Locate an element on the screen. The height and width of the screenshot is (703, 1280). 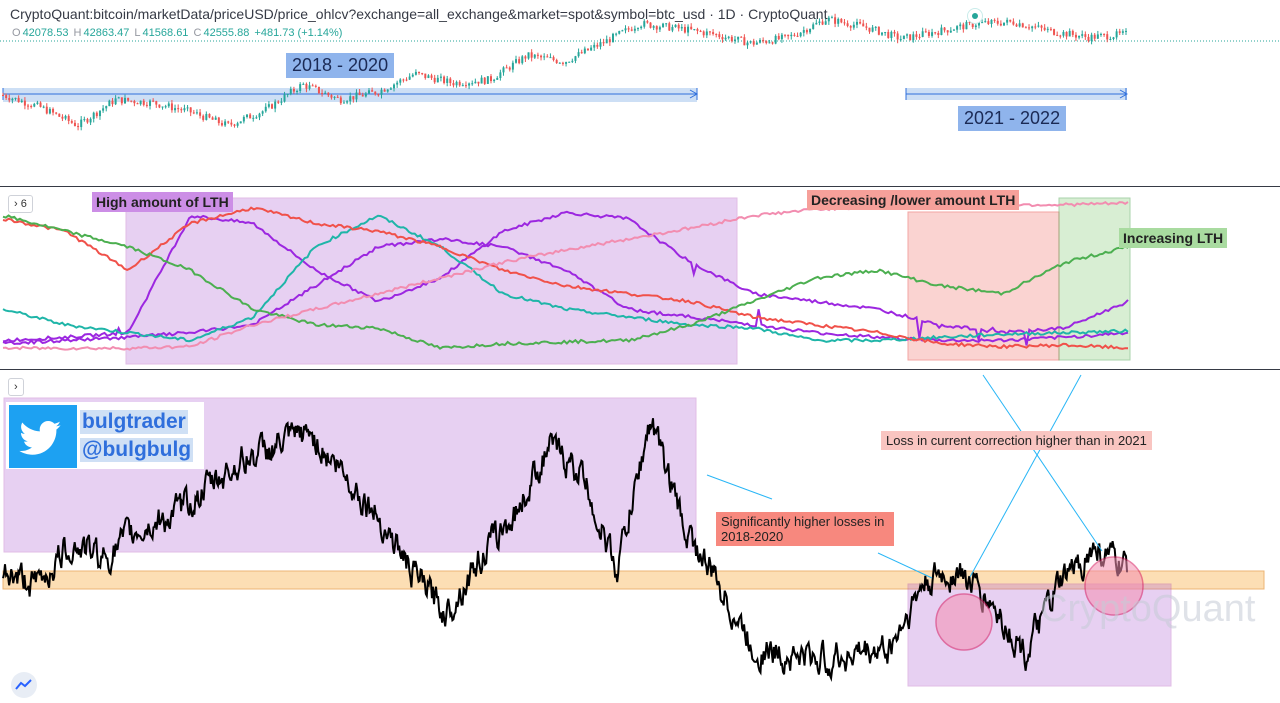
pane-collapse-button: › 6 is located at coordinates (20, 204).